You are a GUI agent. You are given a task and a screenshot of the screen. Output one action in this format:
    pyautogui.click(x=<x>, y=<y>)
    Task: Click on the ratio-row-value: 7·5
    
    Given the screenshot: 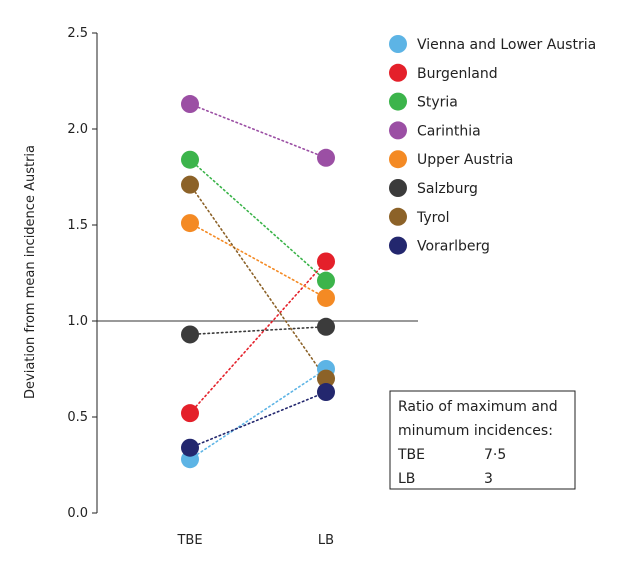 What is the action you would take?
    pyautogui.click(x=495, y=455)
    